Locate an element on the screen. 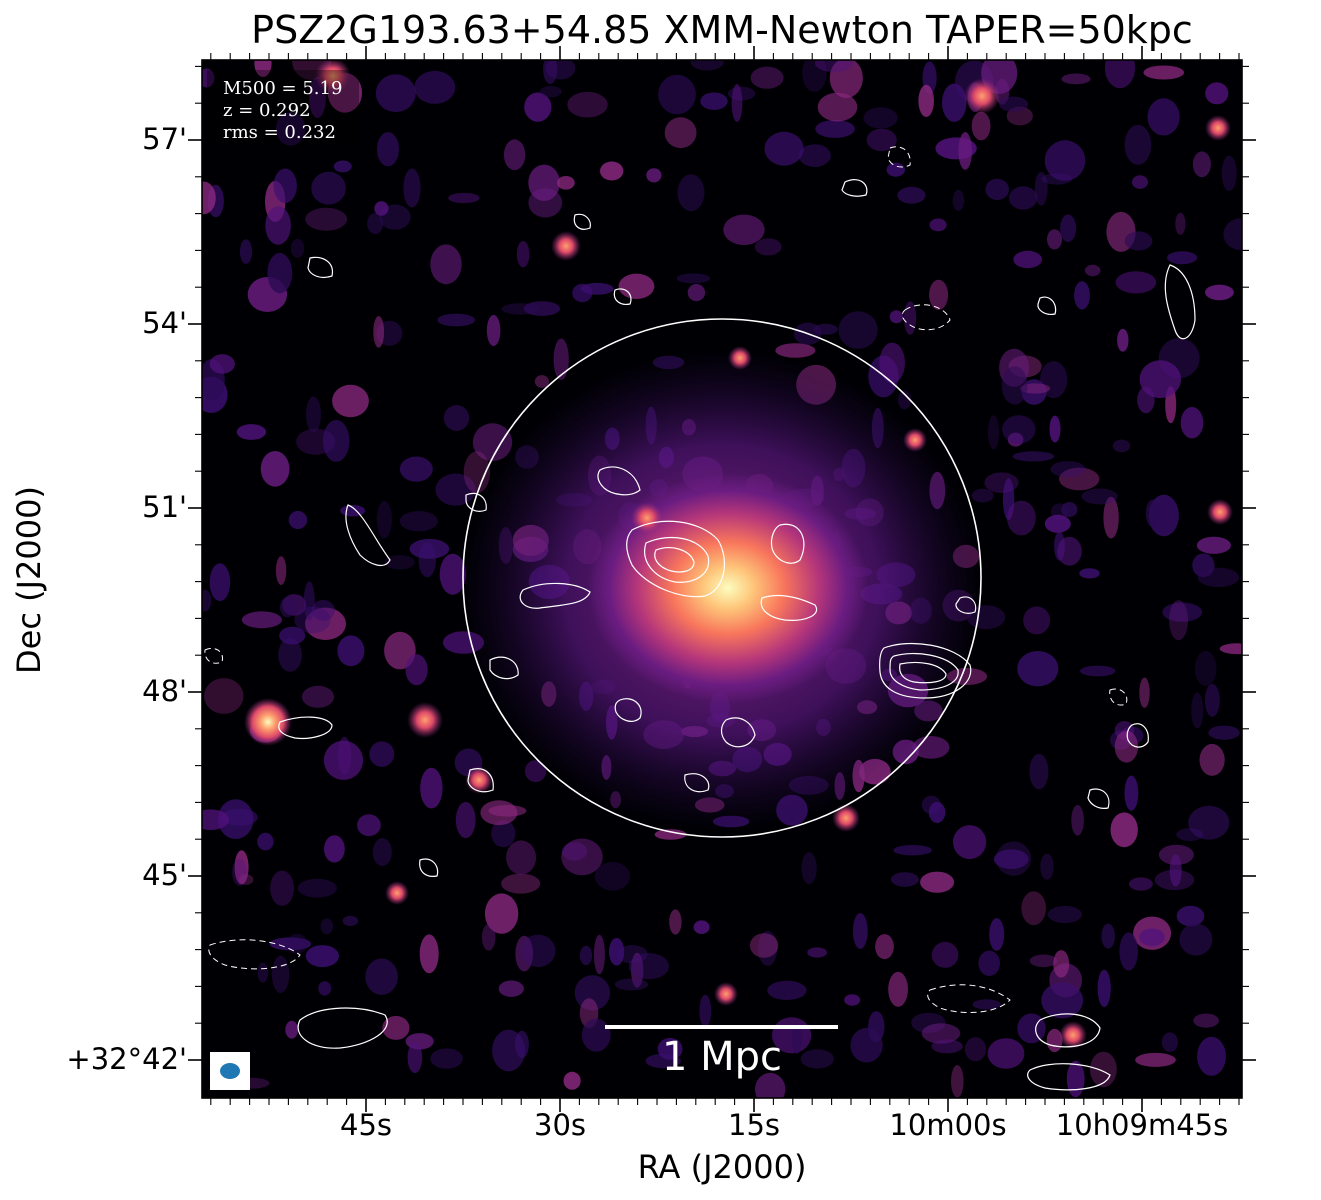 The image size is (1321, 1200). cluster-info: M500 = 5.19 z = 0.292 rms = 0.232 is located at coordinates (282, 111).